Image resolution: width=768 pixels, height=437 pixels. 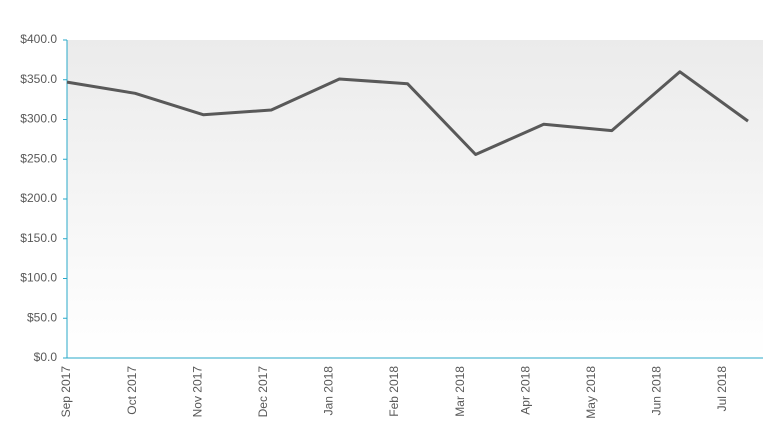 I want to click on x-tick-label: Jun 2018, so click(x=657, y=391).